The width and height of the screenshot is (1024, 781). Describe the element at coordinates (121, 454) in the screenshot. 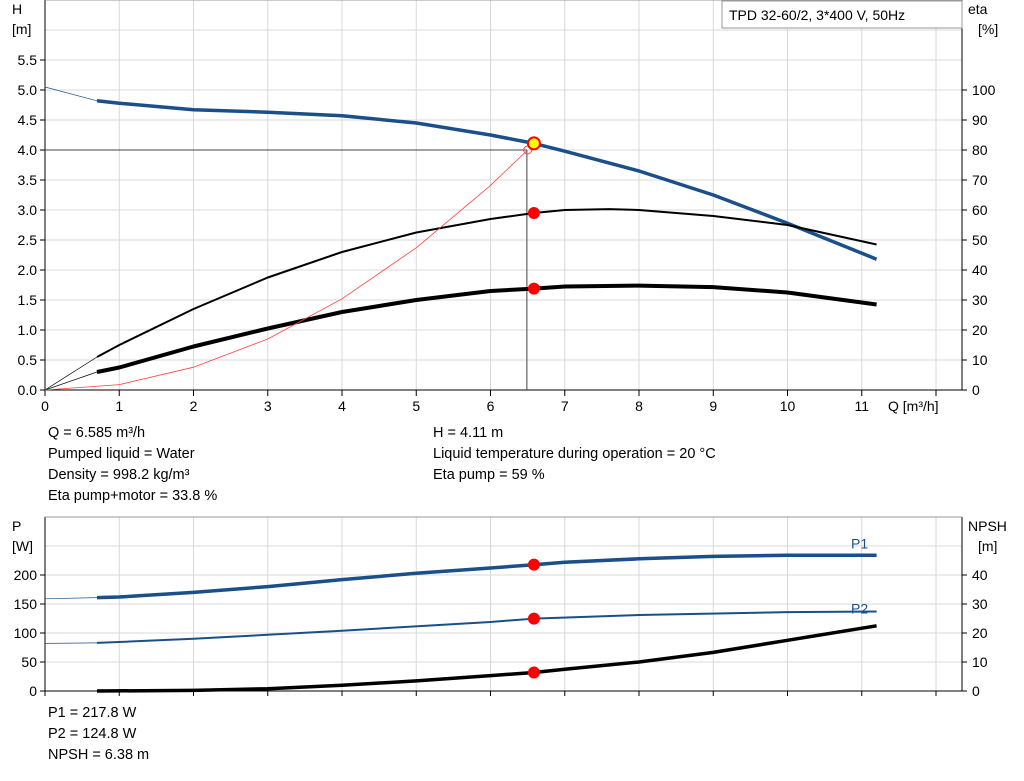

I see `info-liquid: Pumped liquid = Water` at that location.